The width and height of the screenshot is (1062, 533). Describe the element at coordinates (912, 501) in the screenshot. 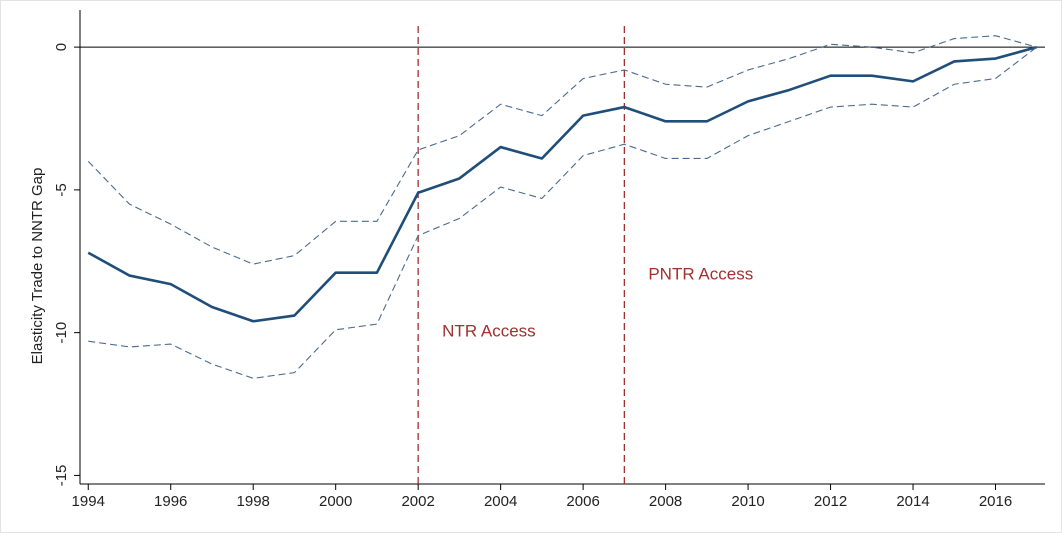

I see `x-tick-label: 2014` at that location.